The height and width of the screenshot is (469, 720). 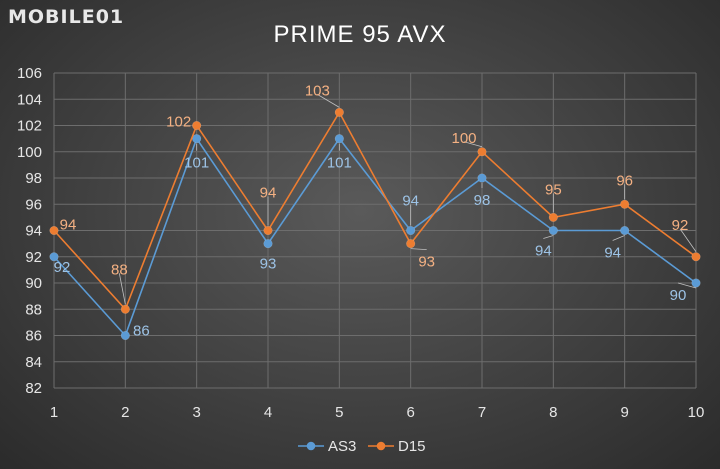 I want to click on data-label-d15: 95, so click(x=553, y=189).